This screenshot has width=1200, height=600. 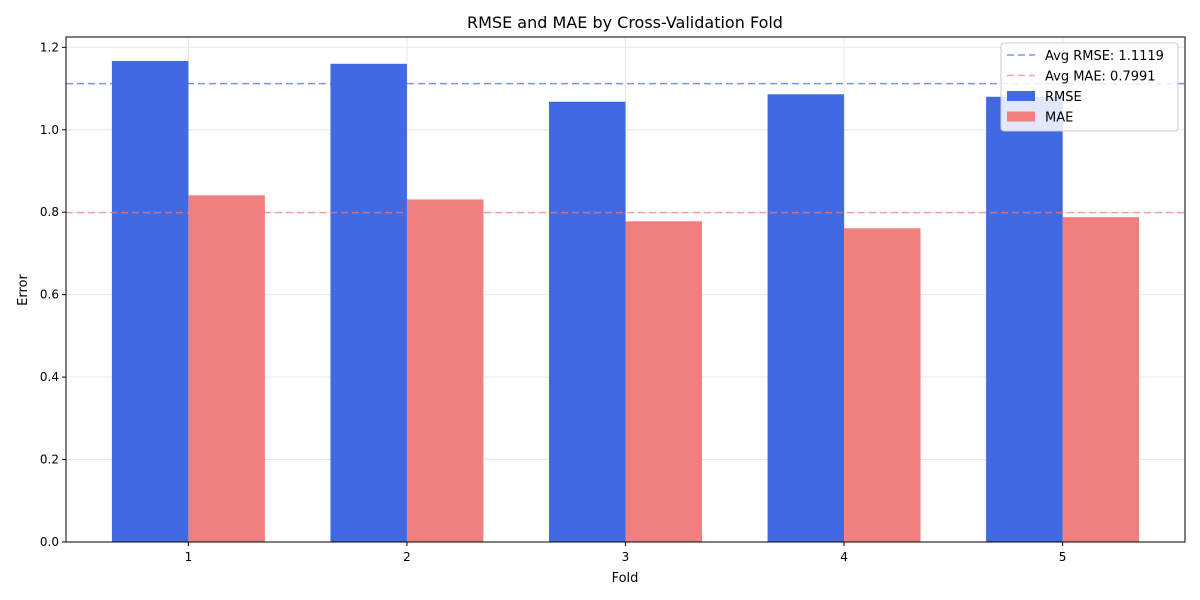 I want to click on y-tick-label: 0.0, so click(x=49, y=542).